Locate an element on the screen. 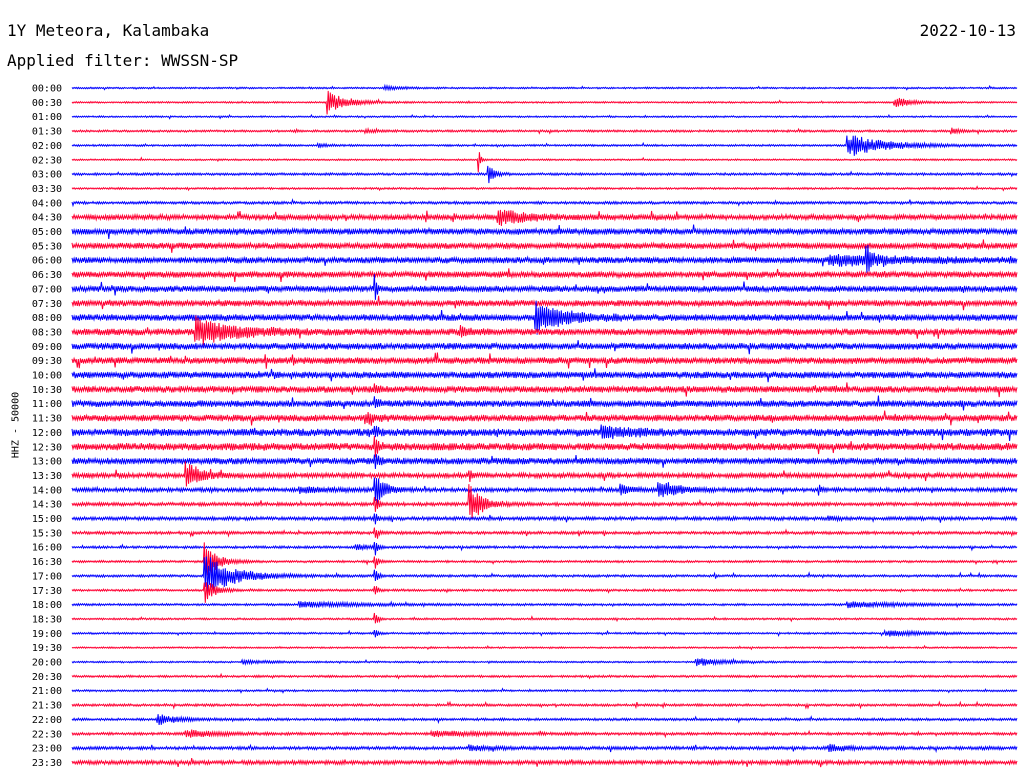 The width and height of the screenshot is (1024, 780). time-tick-label: 16:00 is located at coordinates (47, 548).